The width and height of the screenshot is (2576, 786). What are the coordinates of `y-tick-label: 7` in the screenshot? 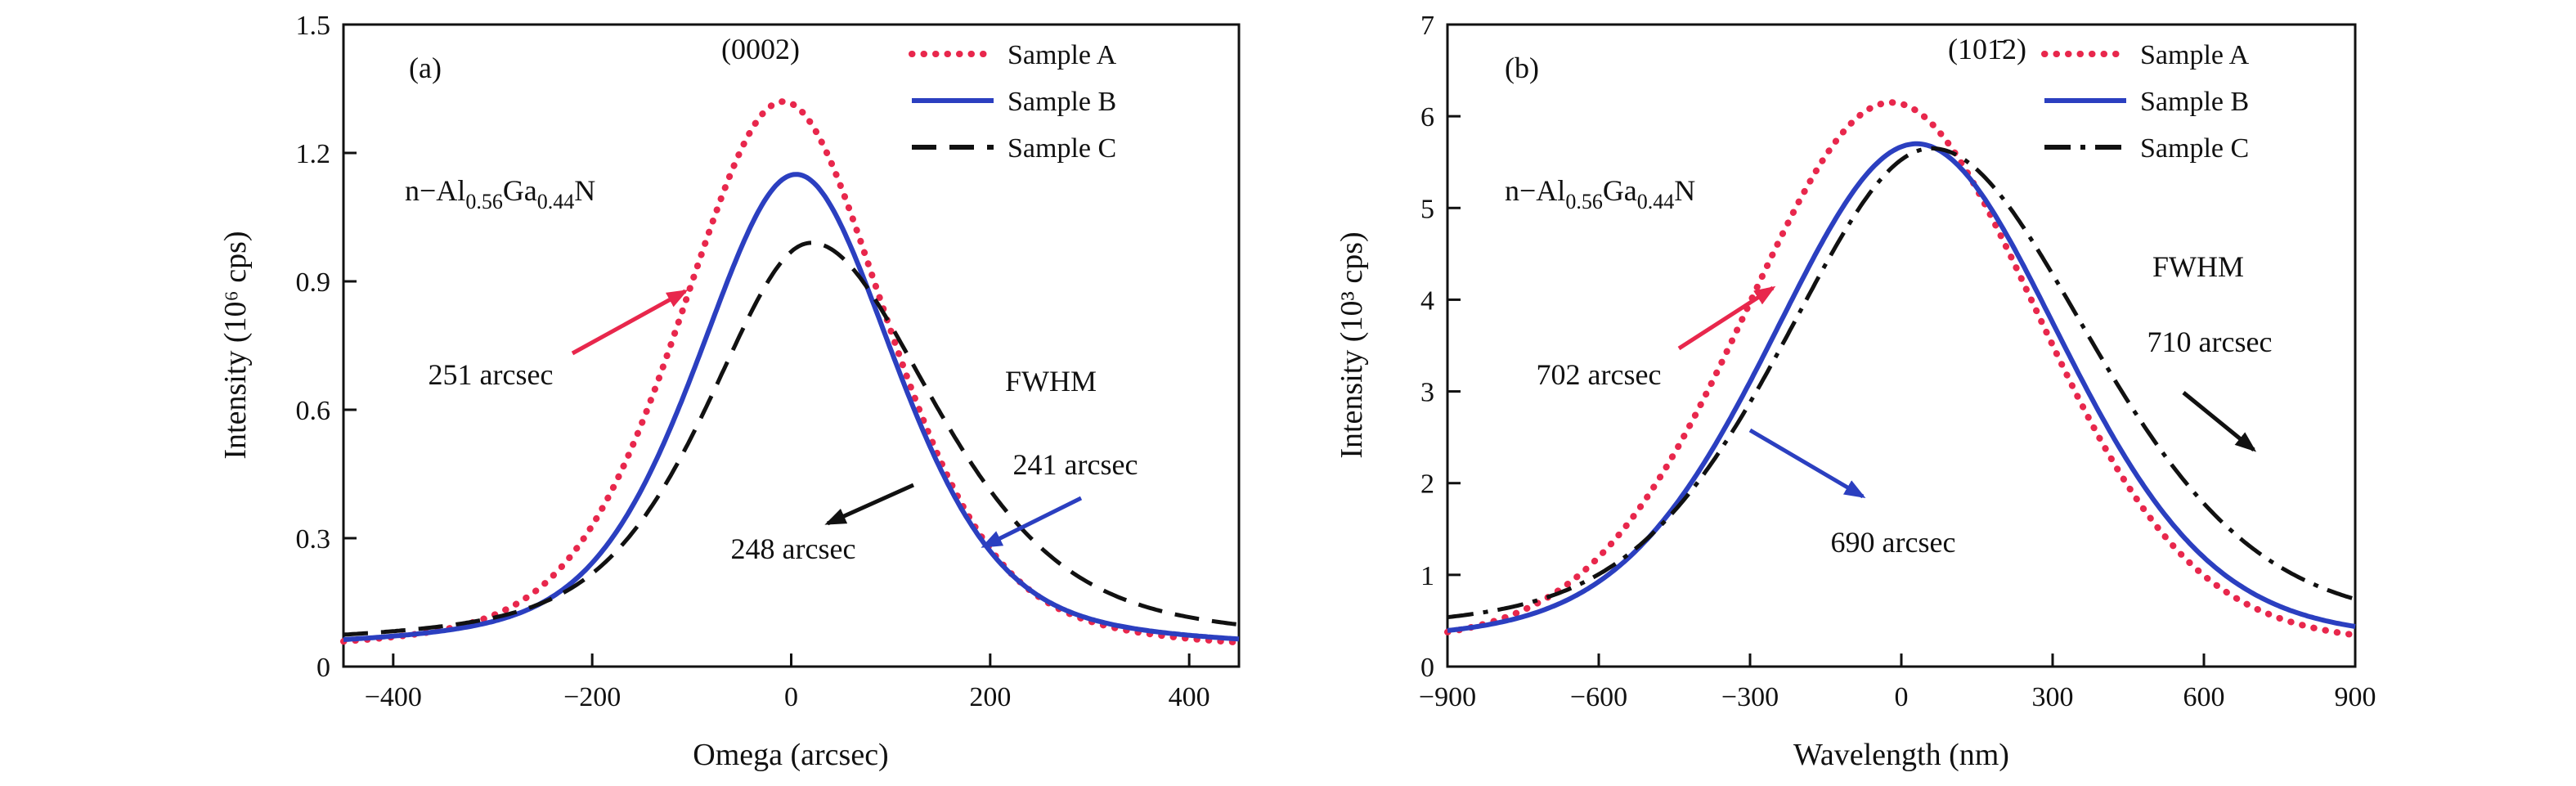 It's located at (1427, 26).